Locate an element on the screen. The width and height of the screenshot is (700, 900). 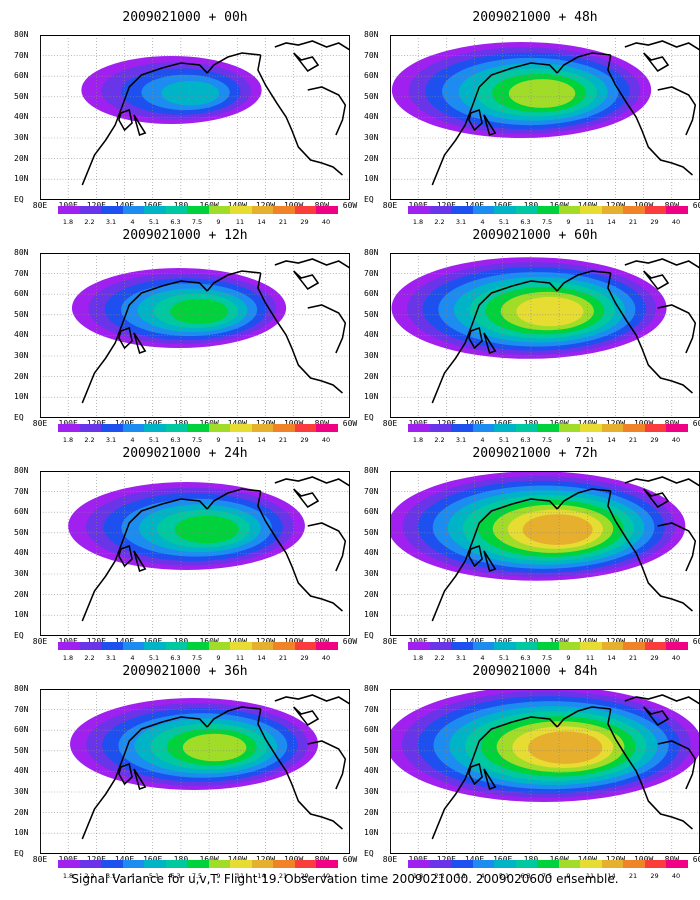
latitude-label: 40N is located at coordinates (21, 335).